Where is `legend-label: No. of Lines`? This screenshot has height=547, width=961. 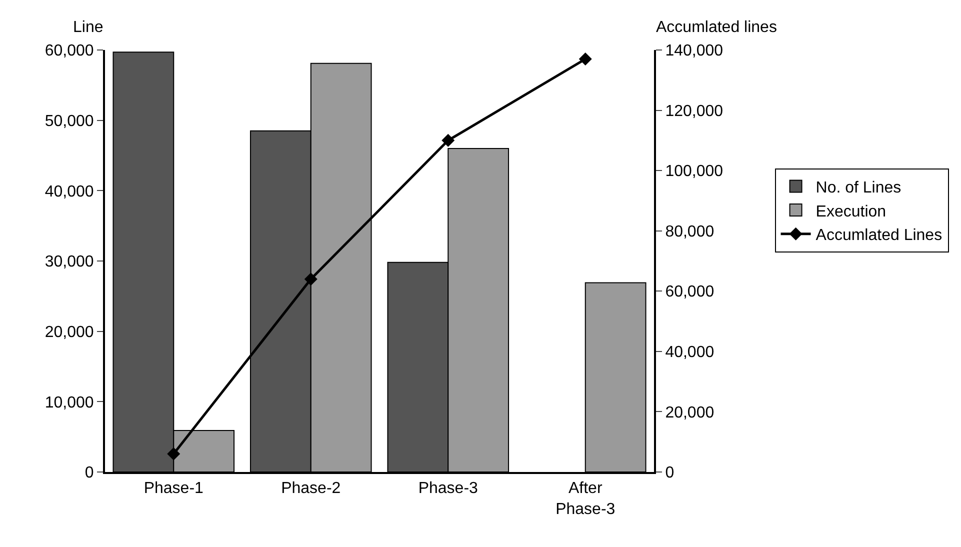 legend-label: No. of Lines is located at coordinates (859, 188).